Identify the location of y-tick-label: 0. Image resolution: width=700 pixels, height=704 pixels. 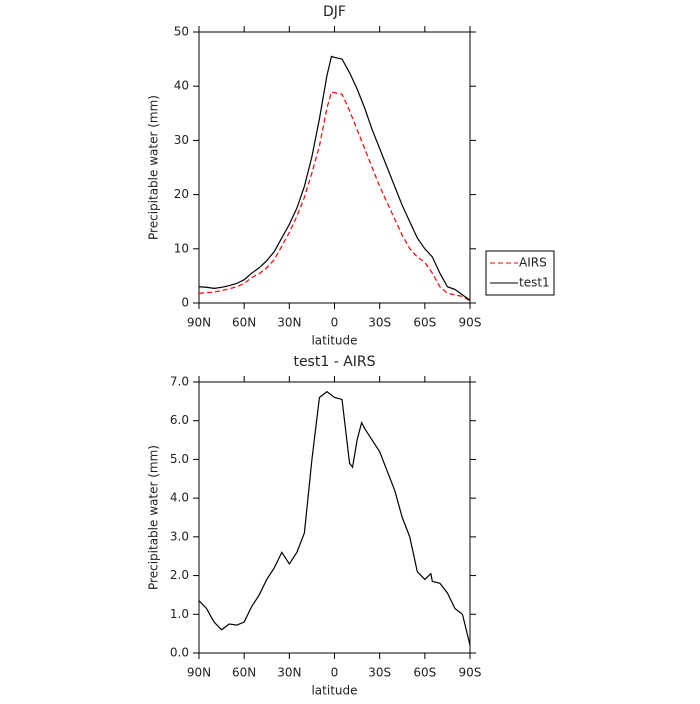
(185, 303).